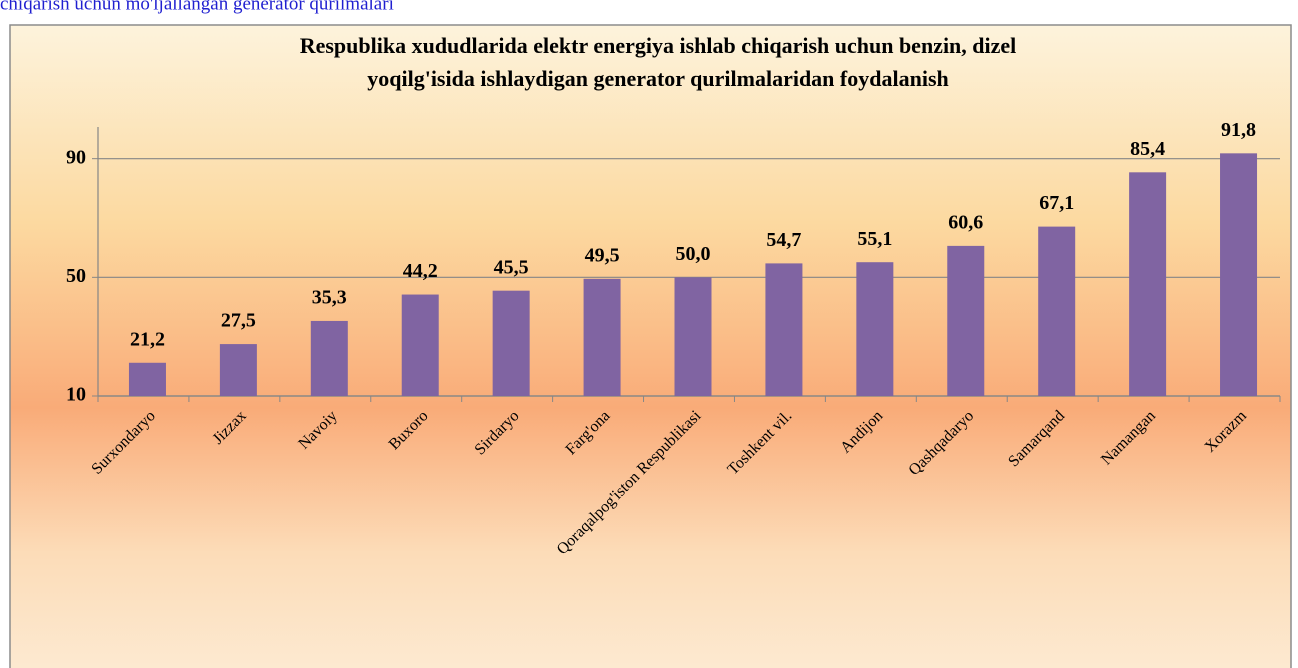 This screenshot has height=668, width=1298. Describe the element at coordinates (783, 240) in the screenshot. I see `data-label: 54,7` at that location.